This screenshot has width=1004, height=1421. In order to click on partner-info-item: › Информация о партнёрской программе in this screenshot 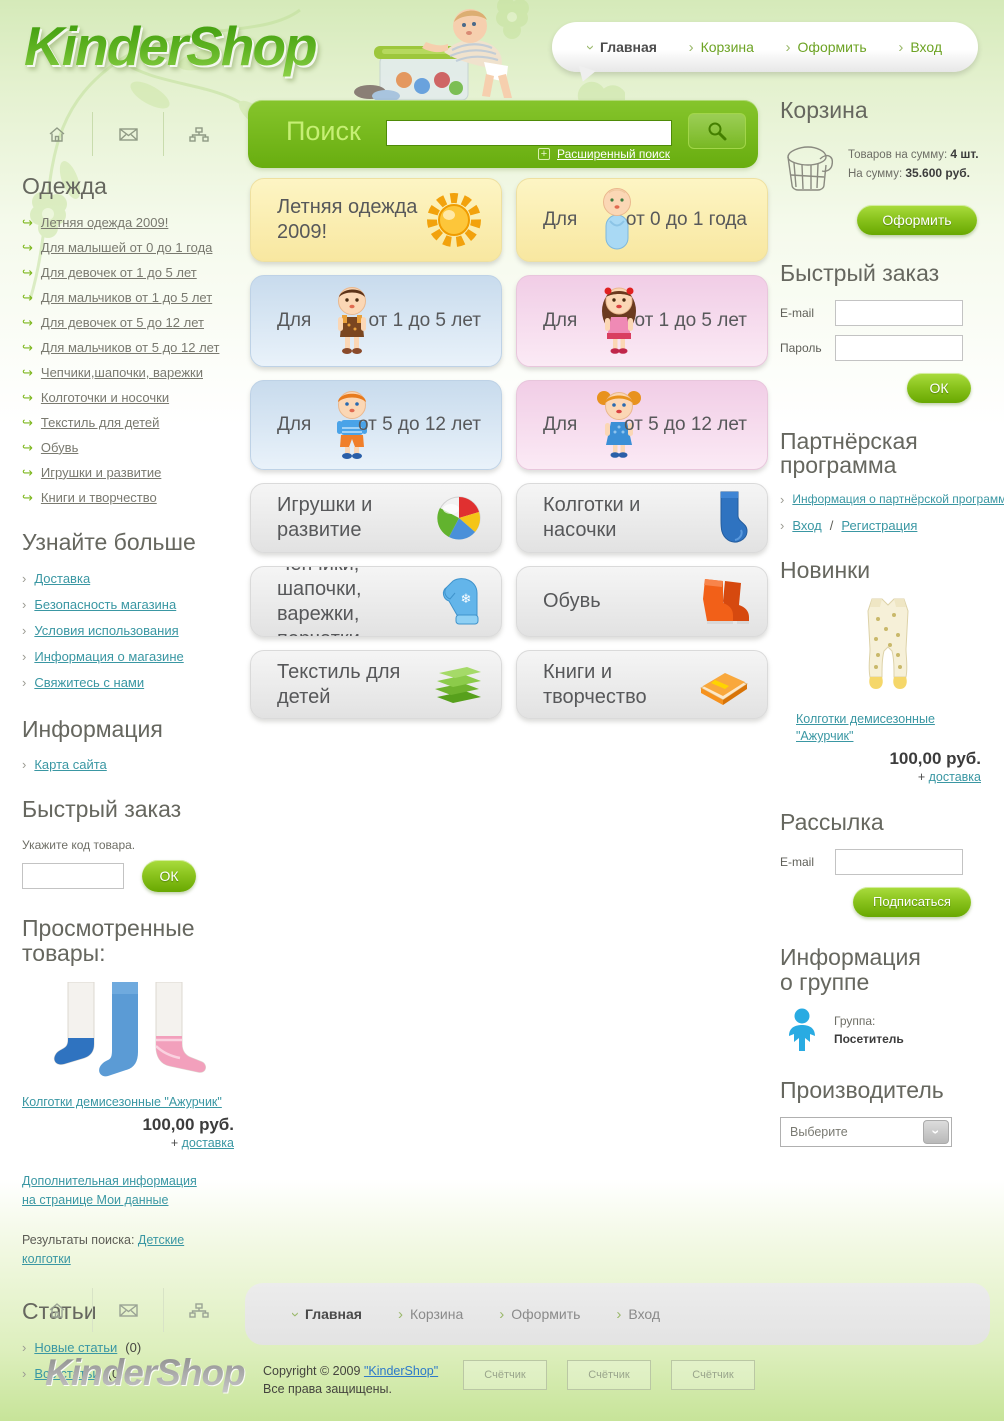, I will do `click(892, 500)`.